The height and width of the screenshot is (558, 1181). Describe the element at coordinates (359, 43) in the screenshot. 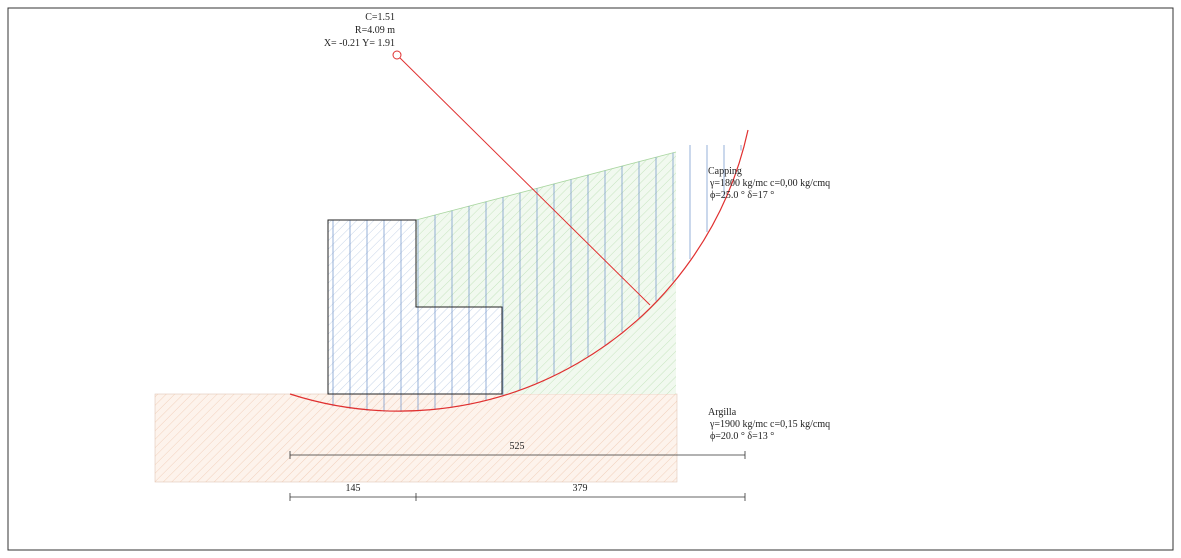

I see `center-label: X= -0.21 Y= 1.91` at that location.